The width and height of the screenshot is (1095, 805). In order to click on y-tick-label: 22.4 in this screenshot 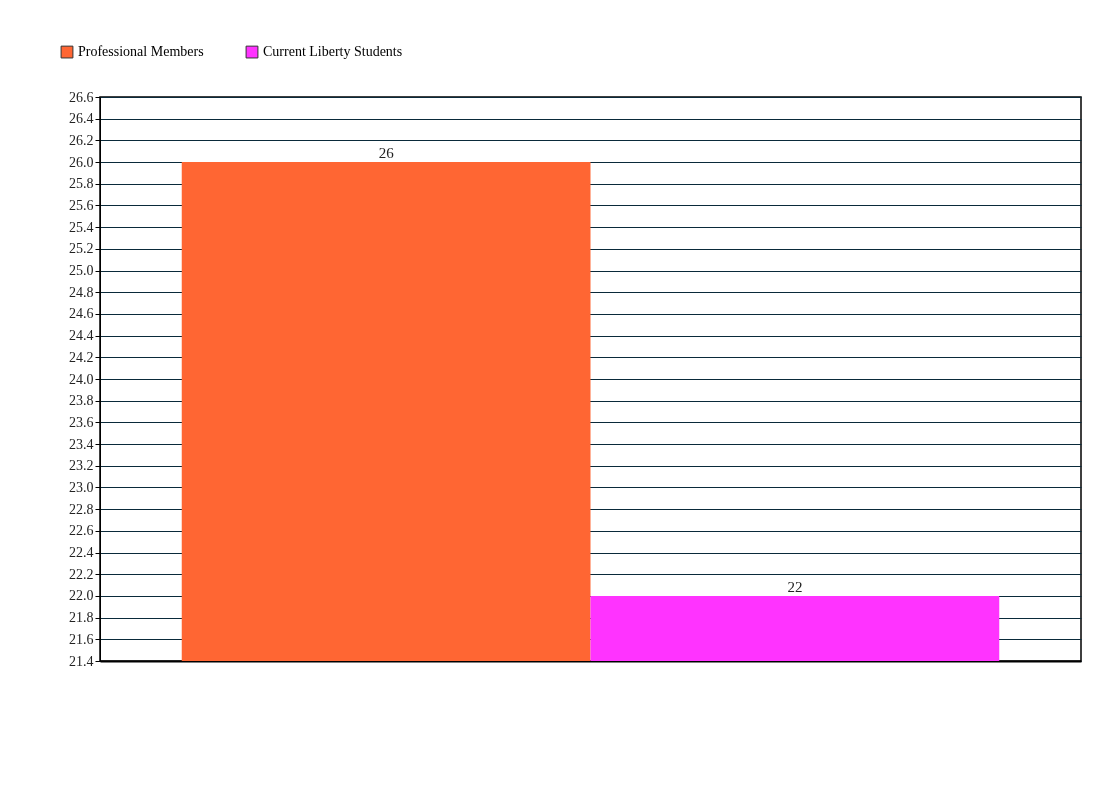, I will do `click(81, 553)`.